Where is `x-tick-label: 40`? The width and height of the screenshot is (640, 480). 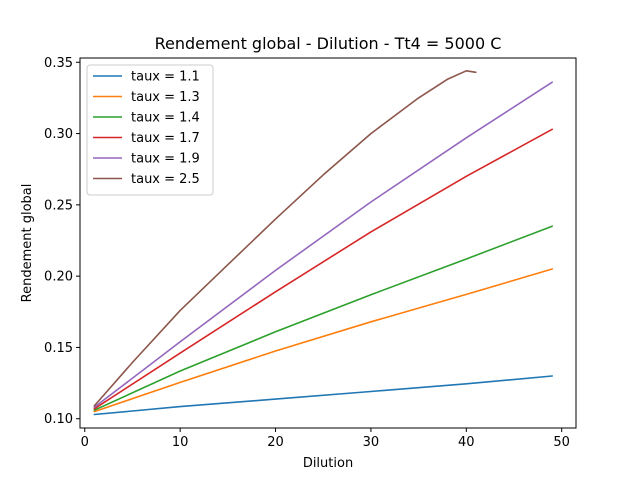
x-tick-label: 40 is located at coordinates (466, 442).